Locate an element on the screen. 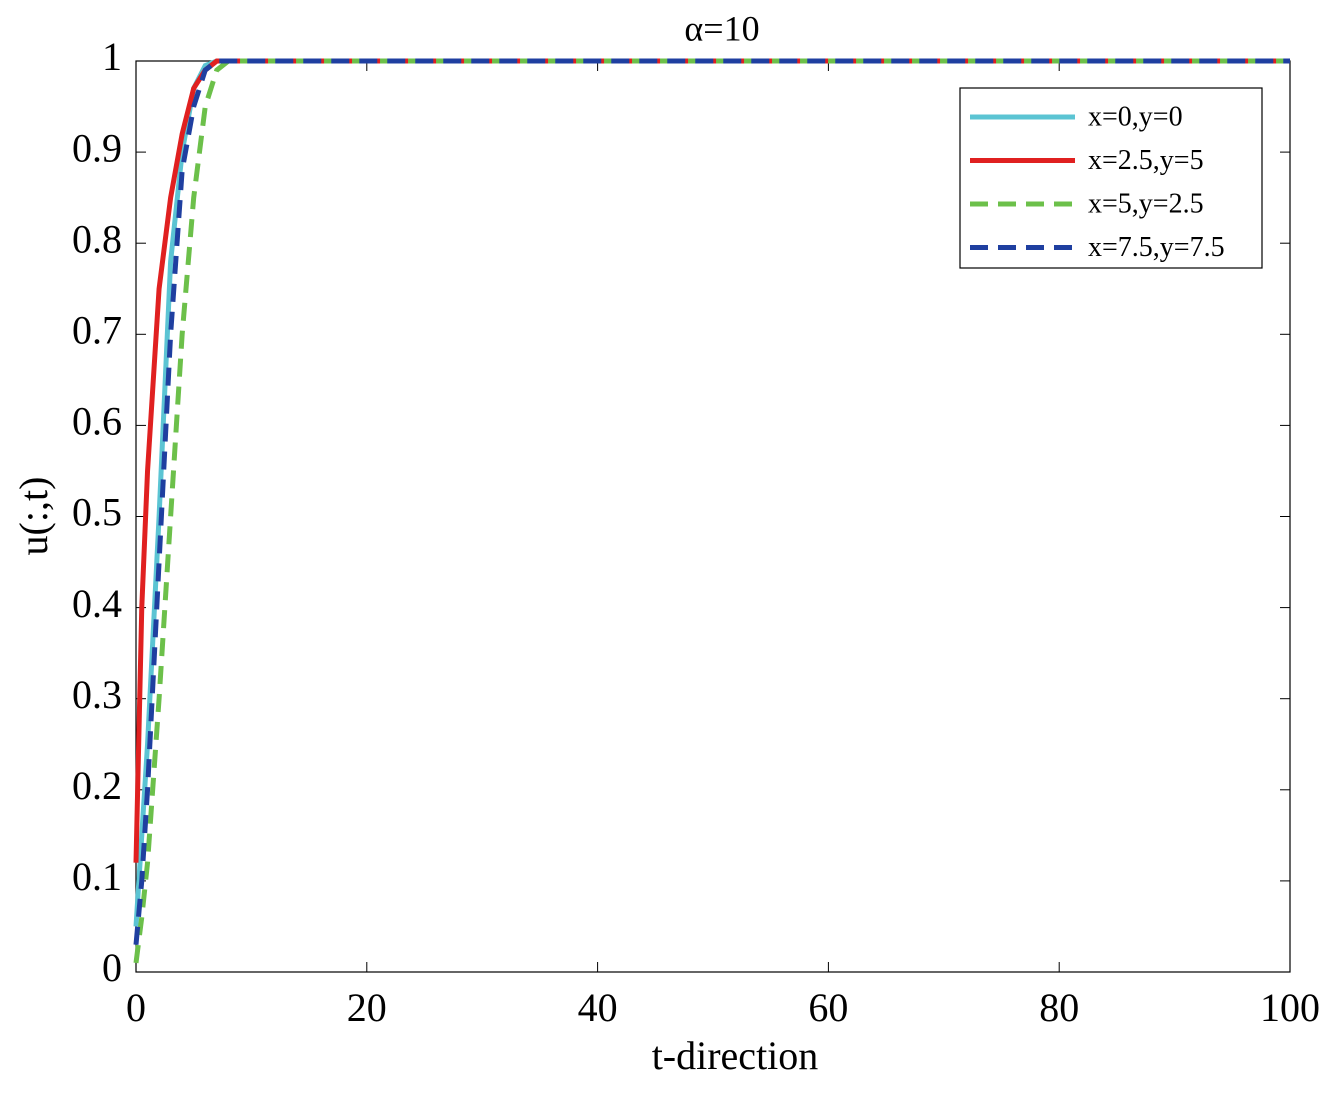  y-tick-label: 0 is located at coordinates (112, 967).